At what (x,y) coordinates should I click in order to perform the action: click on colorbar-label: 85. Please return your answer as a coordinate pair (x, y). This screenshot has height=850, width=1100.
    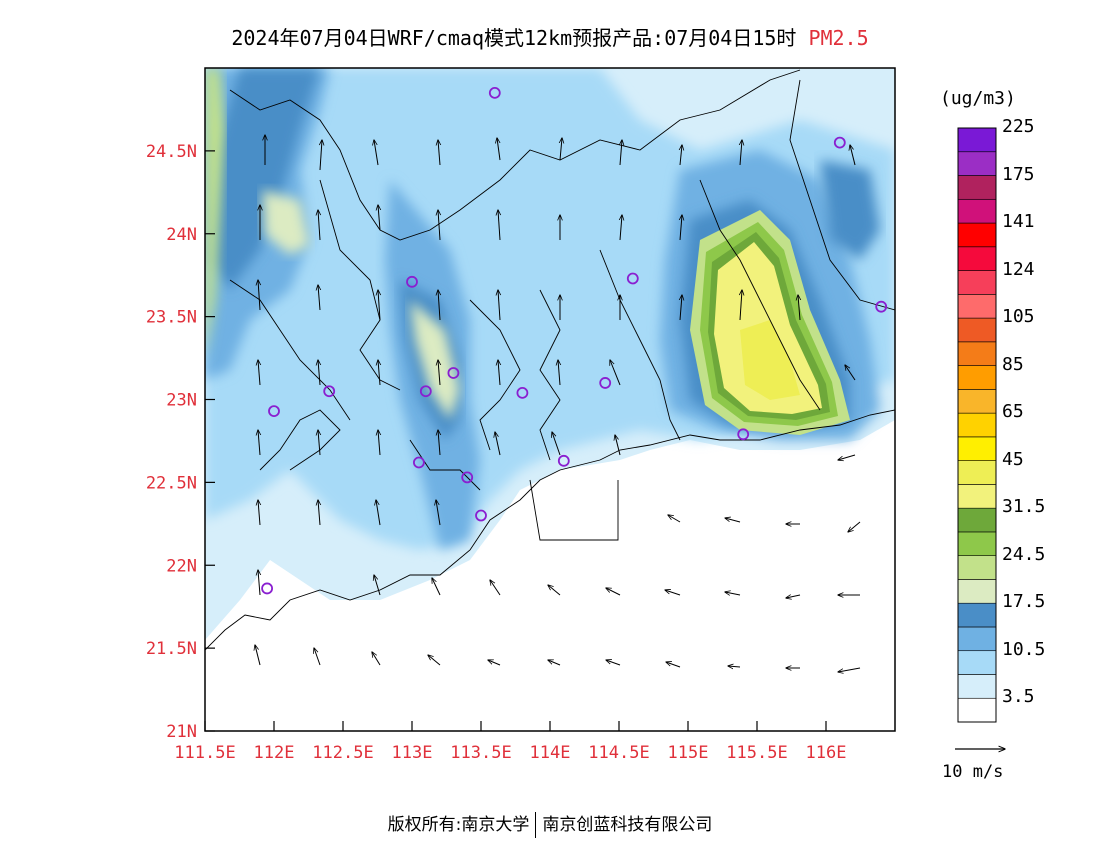
    Looking at the image, I should click on (1013, 364).